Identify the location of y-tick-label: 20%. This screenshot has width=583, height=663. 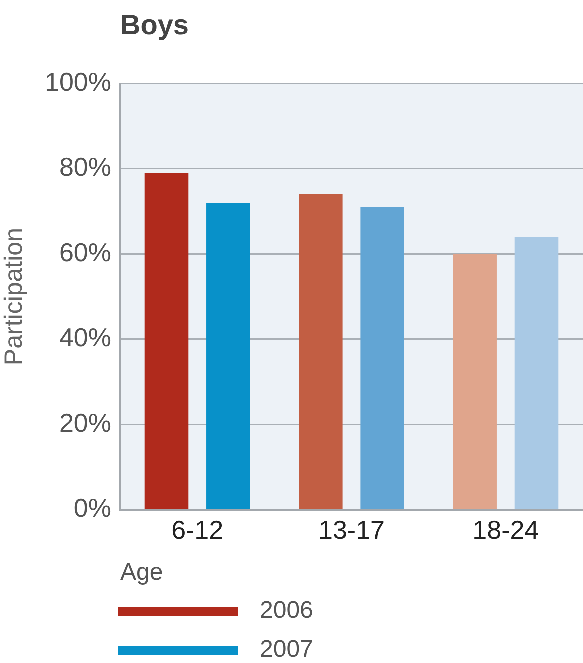
(85, 423).